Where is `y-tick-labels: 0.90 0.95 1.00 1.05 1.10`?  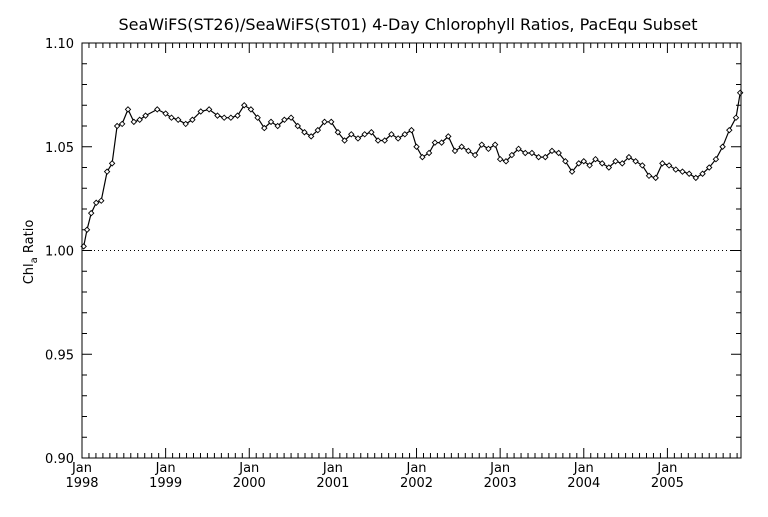 y-tick-labels: 0.90 0.95 1.00 1.05 1.10 is located at coordinates (59, 252).